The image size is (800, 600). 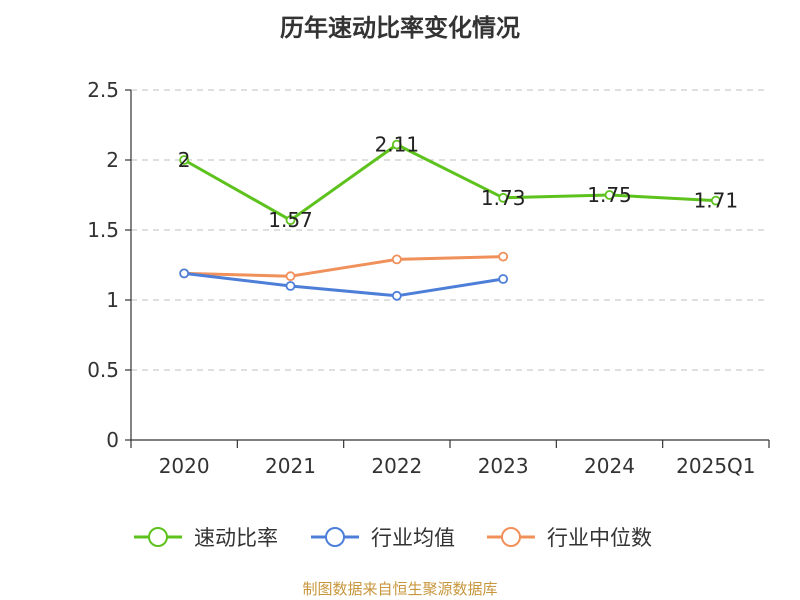 I want to click on x-tick-label: 2021, so click(x=290, y=466).